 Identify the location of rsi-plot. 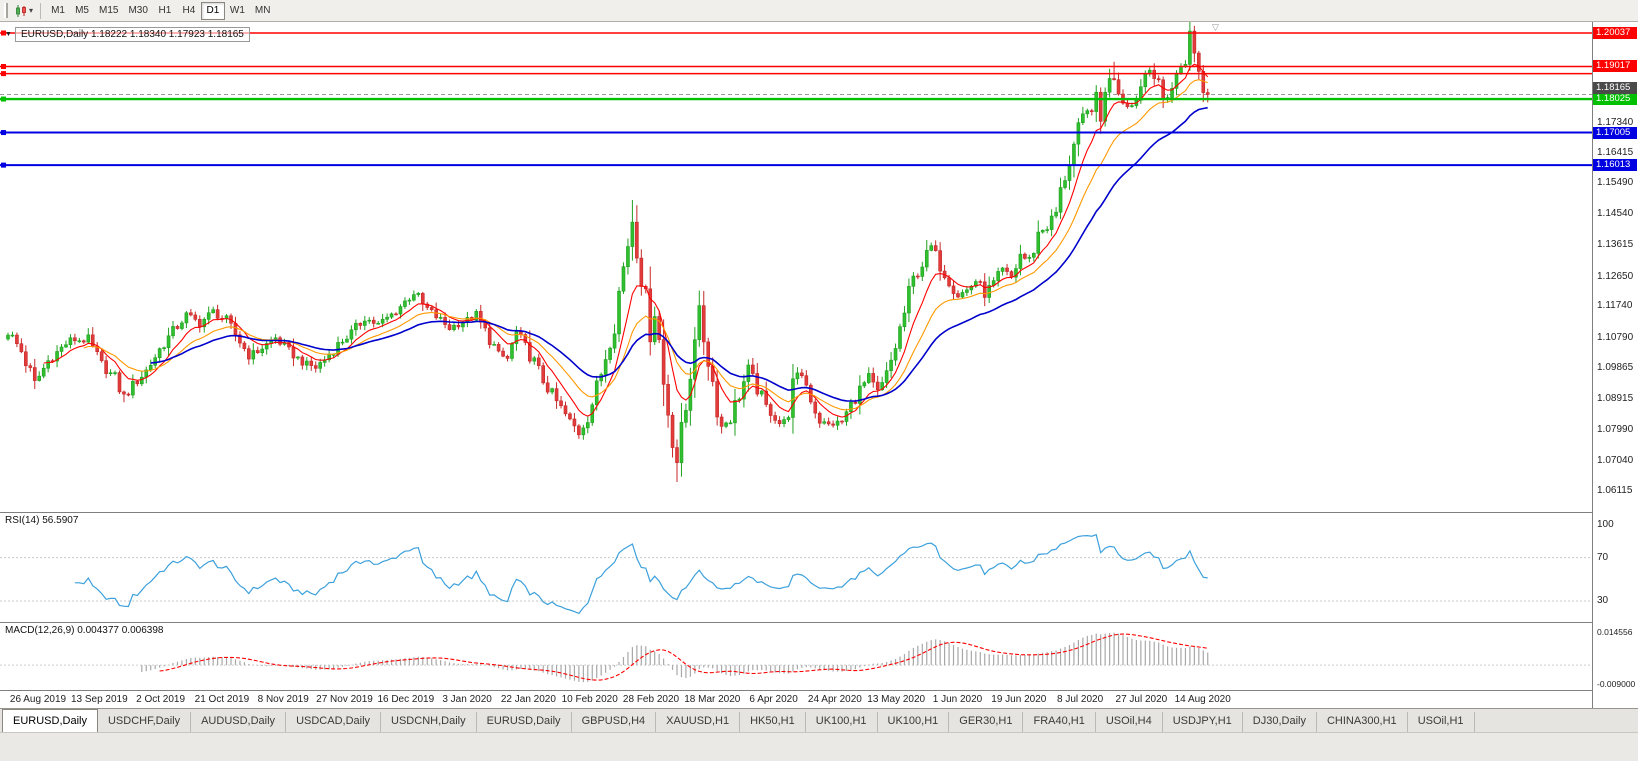
(796, 567).